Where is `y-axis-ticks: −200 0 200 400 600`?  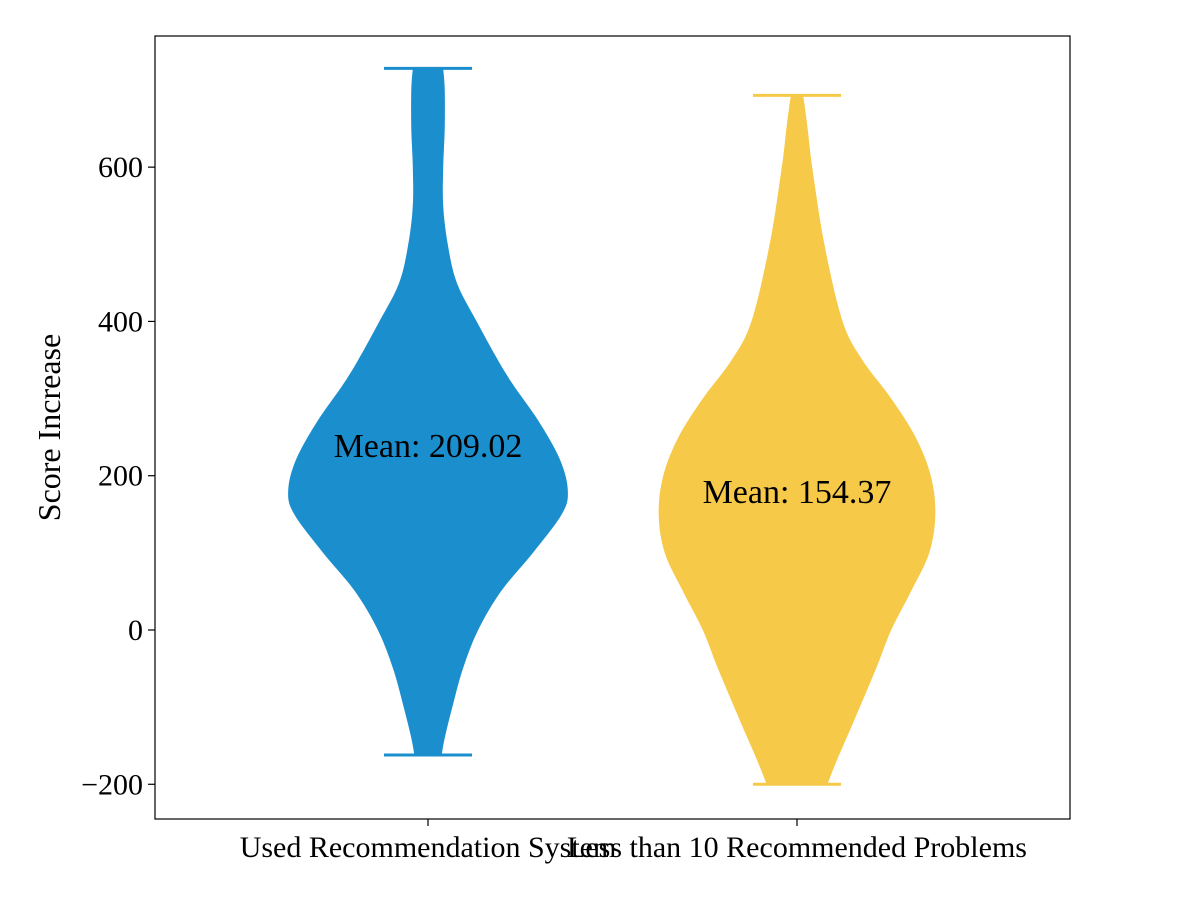 y-axis-ticks: −200 0 200 400 600 is located at coordinates (118, 476).